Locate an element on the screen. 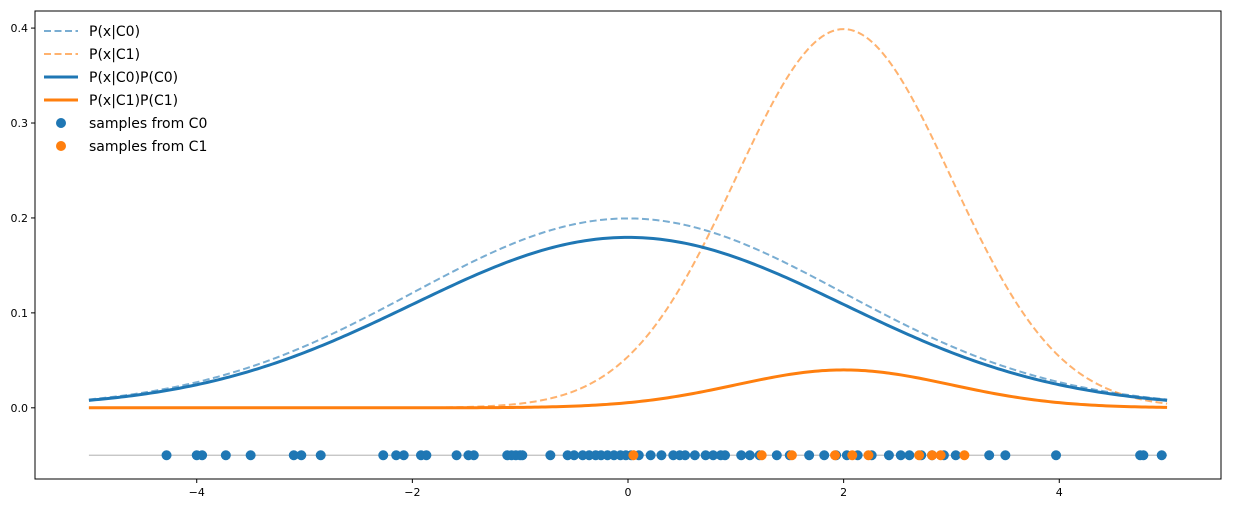 Image resolution: width=1250 pixels, height=507 pixels. y-tick-label: 0.2 is located at coordinates (20, 218).